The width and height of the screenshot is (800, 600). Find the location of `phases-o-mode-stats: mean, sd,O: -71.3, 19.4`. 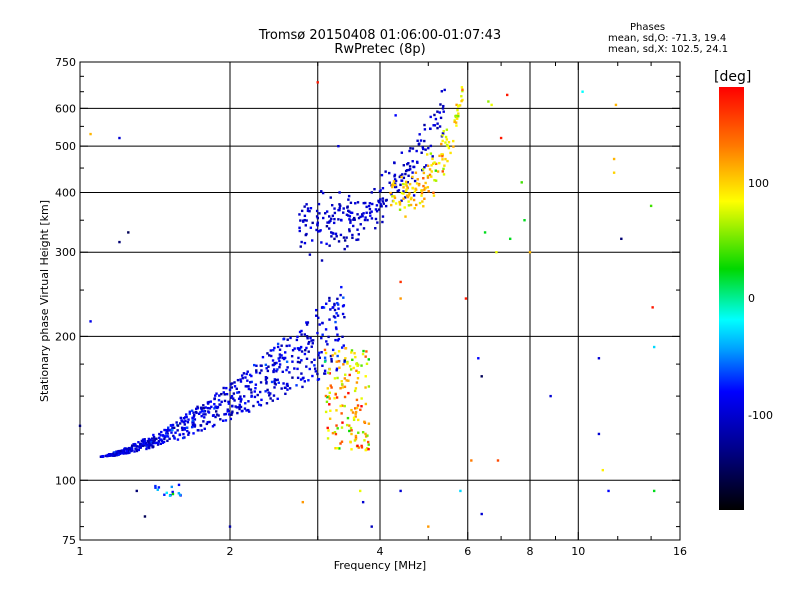

phases-o-mode-stats: mean, sd,O: -71.3, 19.4 is located at coordinates (667, 38).